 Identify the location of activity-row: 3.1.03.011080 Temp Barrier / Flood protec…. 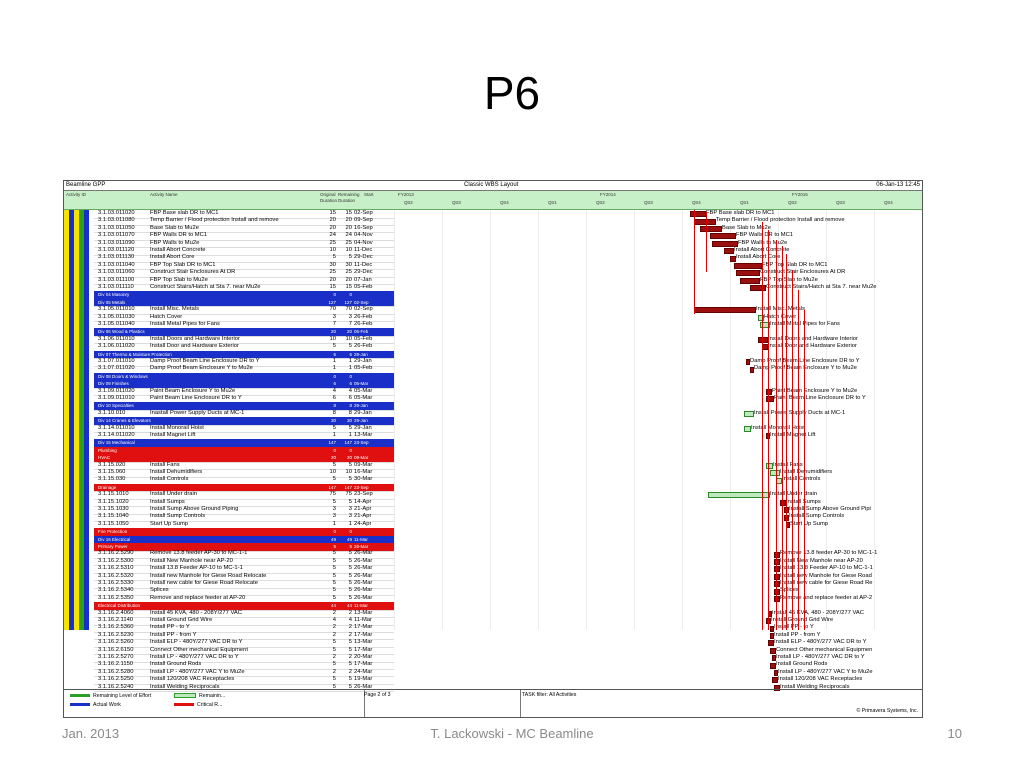
(244, 221).